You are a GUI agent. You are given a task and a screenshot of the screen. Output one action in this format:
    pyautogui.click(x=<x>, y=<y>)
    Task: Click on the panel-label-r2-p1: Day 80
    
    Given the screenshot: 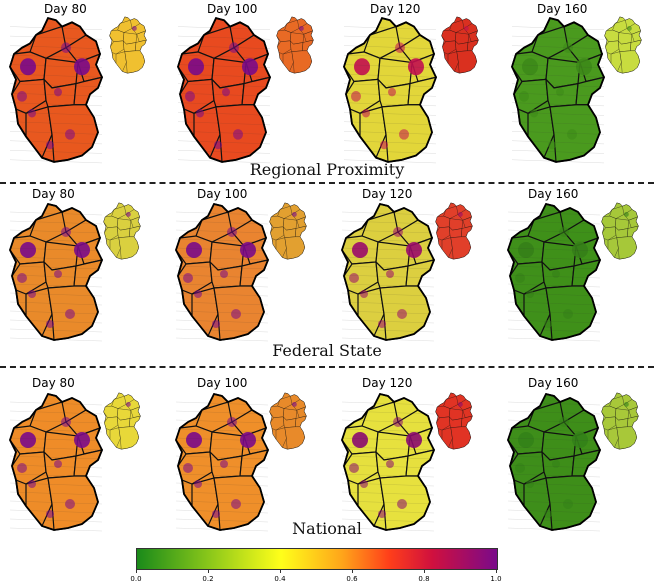 What is the action you would take?
    pyautogui.click(x=53, y=194)
    